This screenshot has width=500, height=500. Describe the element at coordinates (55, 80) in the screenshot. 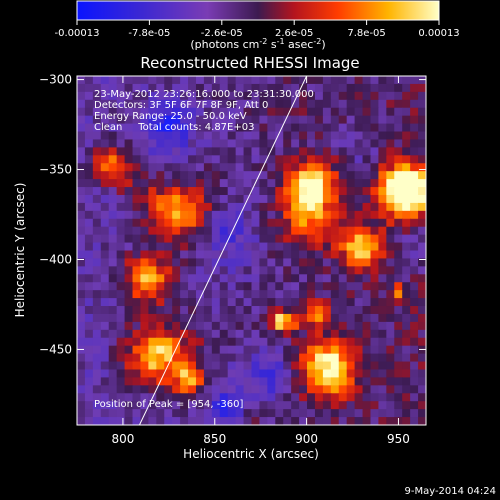

I see `y-tick-label: −300` at that location.